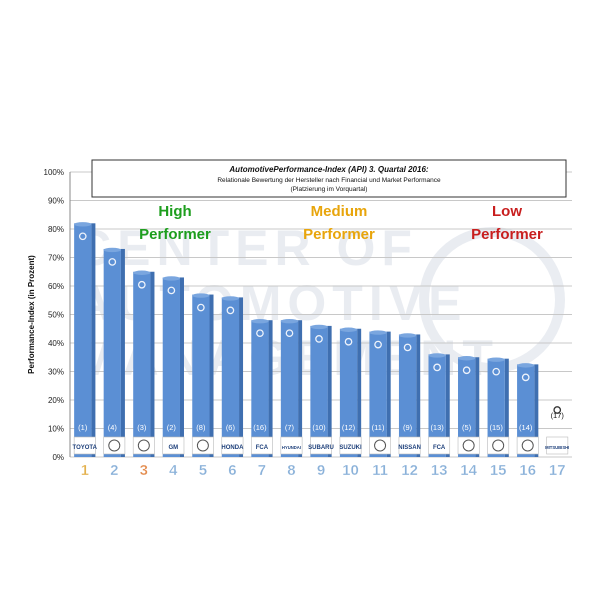 This screenshot has height=605, width=600. Describe the element at coordinates (174, 448) in the screenshot. I see `brand-logo-text: GM` at that location.